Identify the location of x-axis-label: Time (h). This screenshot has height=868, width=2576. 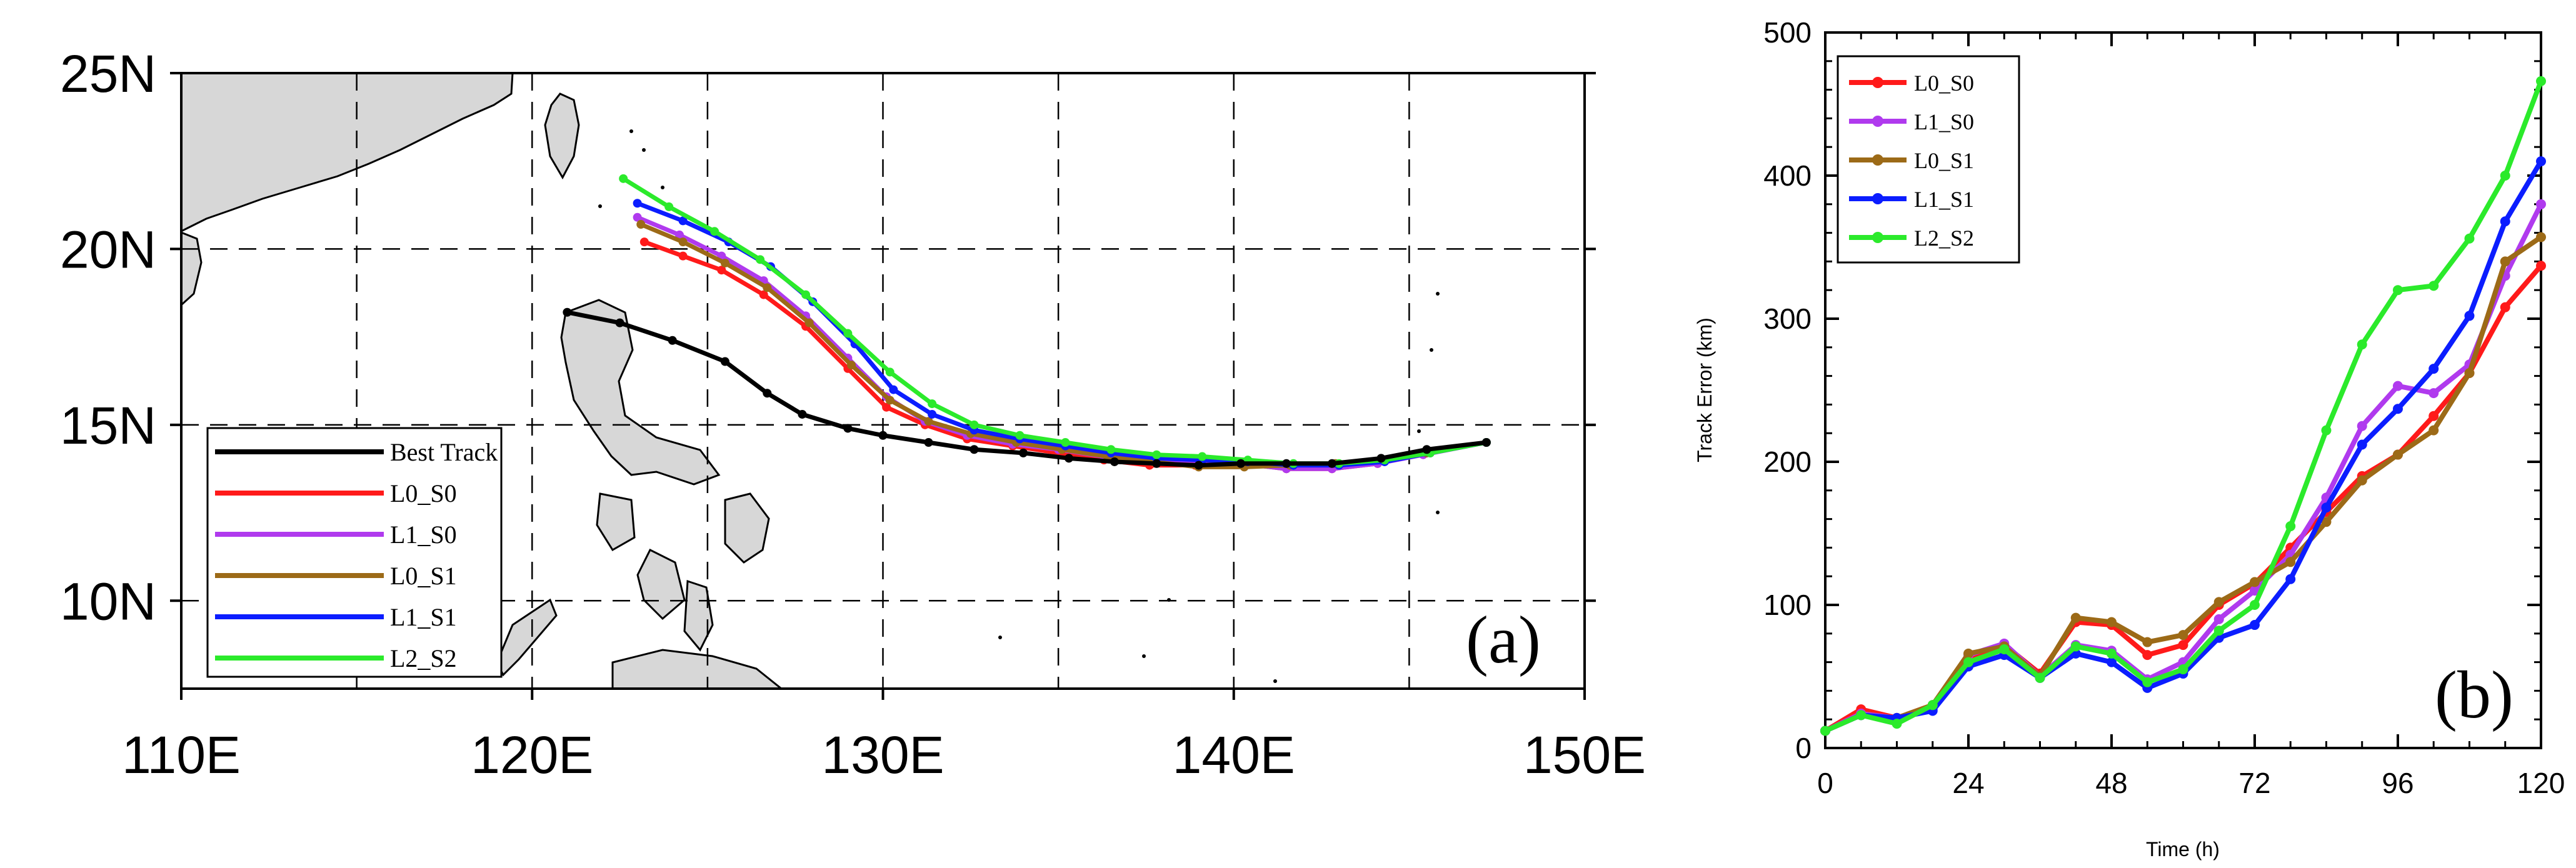
(2183, 849).